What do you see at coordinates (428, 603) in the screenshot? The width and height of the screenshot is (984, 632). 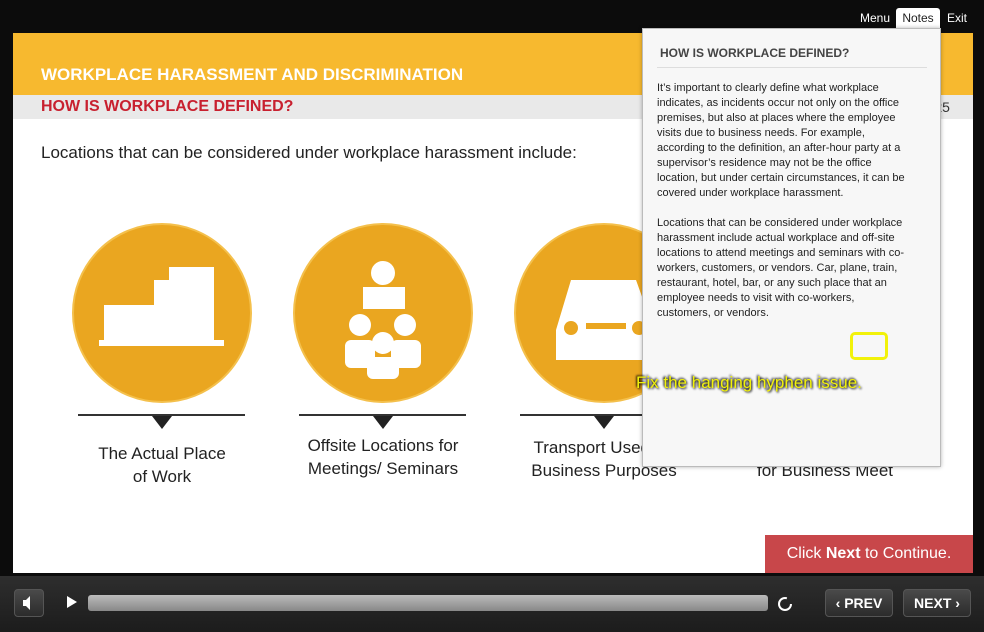 I see `seek-bar` at bounding box center [428, 603].